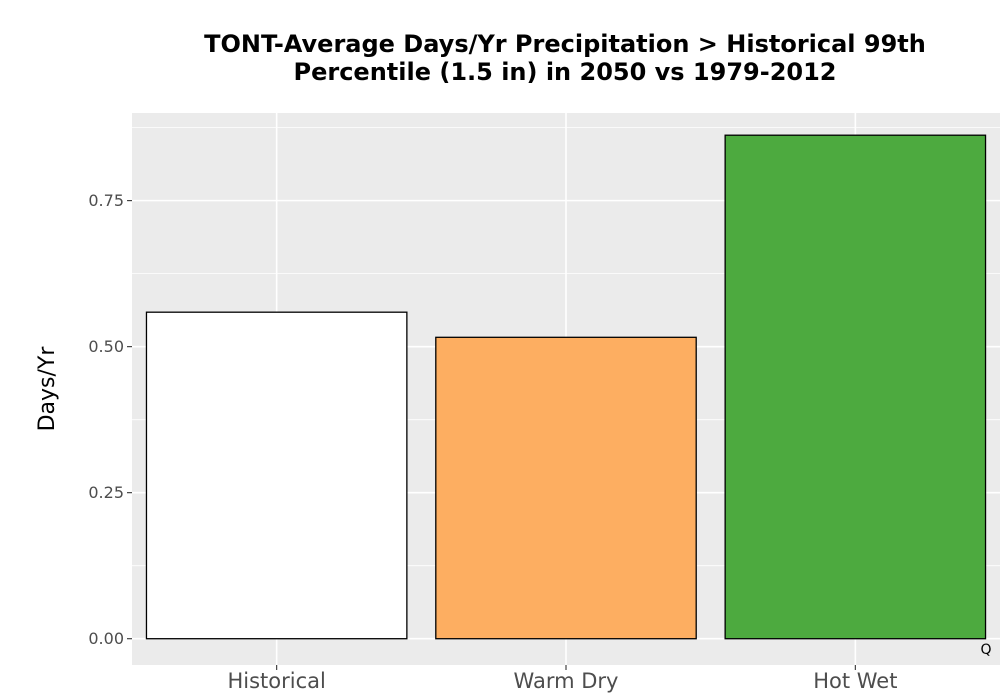 The width and height of the screenshot is (1000, 700). I want to click on y-tick-label: 0.50, so click(106, 346).